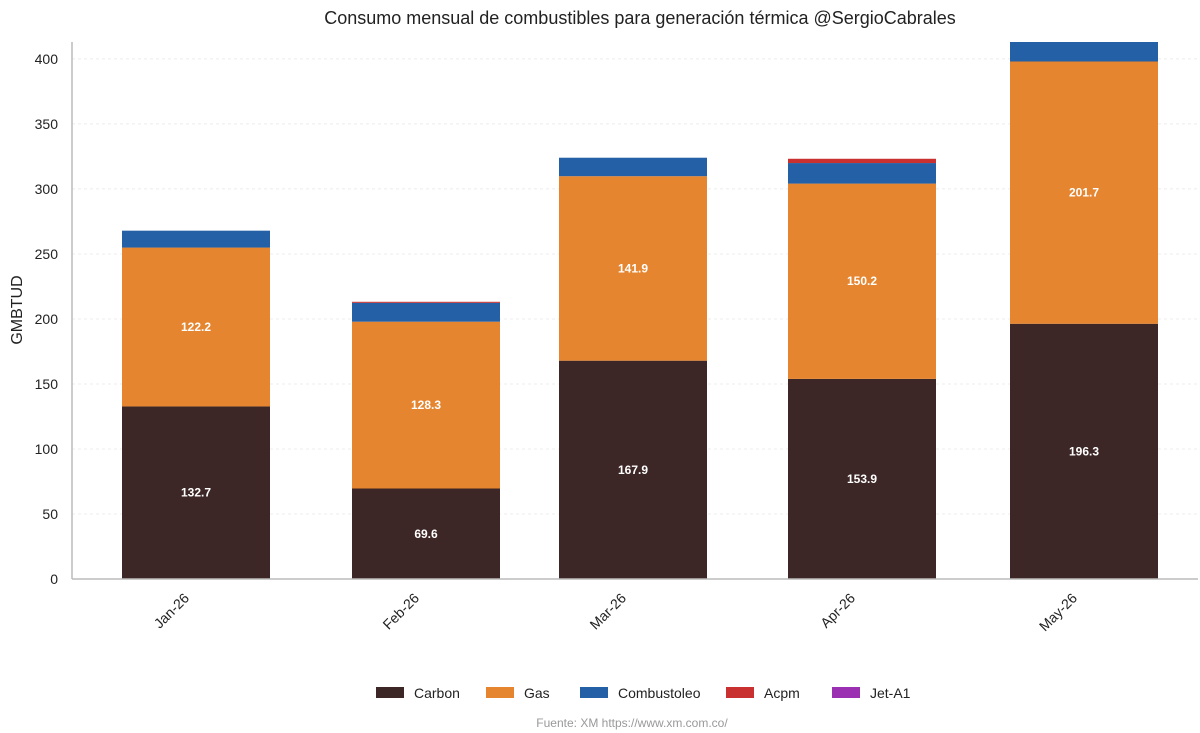 The height and width of the screenshot is (733, 1200). I want to click on legend-swatch-gas, so click(500, 692).